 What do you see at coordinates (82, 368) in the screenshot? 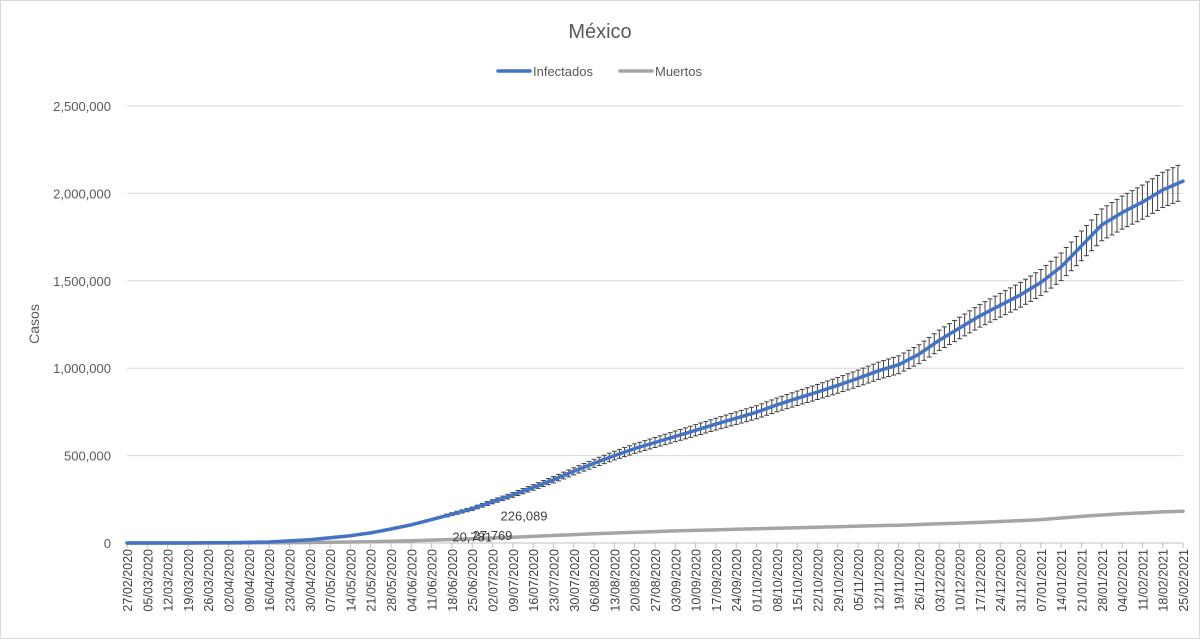
I see `y-tick-label: 1,000,000` at bounding box center [82, 368].